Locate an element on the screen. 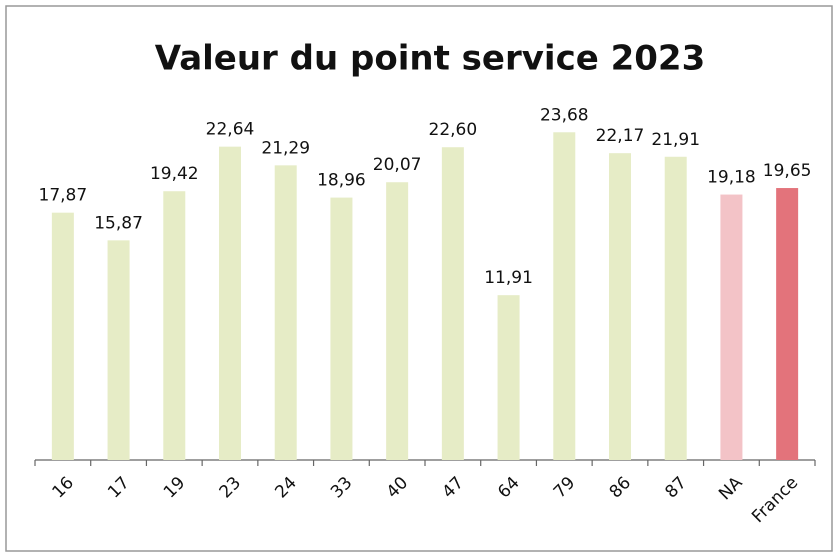  data-label: 19,18 is located at coordinates (731, 178).